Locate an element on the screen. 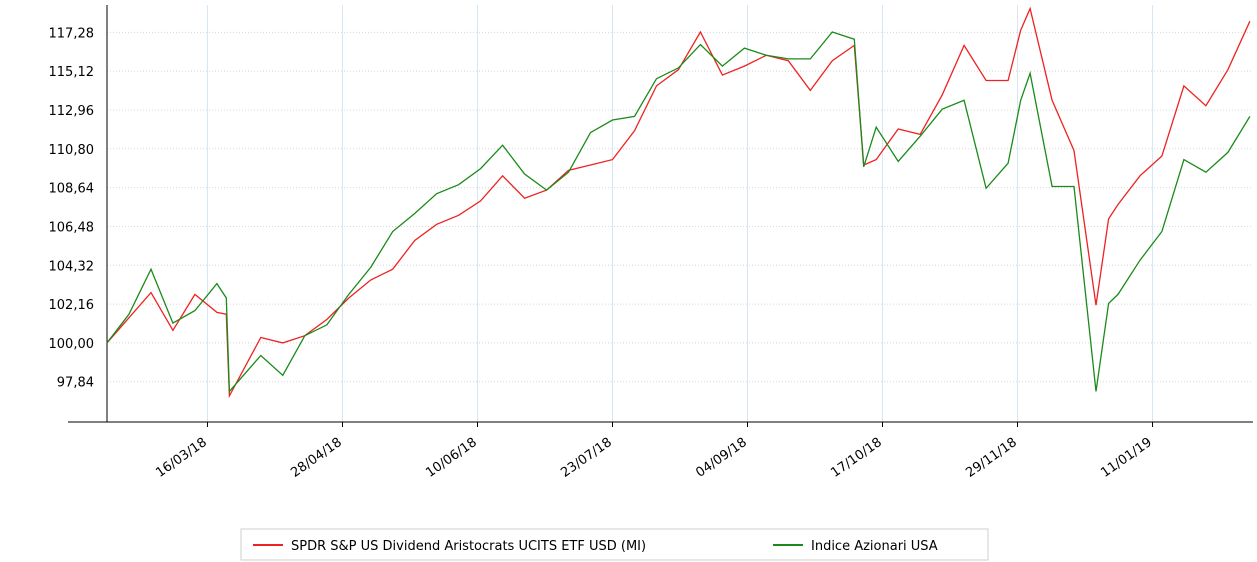 The height and width of the screenshot is (562, 1257). y-tick-label: 102,16 is located at coordinates (72, 305).